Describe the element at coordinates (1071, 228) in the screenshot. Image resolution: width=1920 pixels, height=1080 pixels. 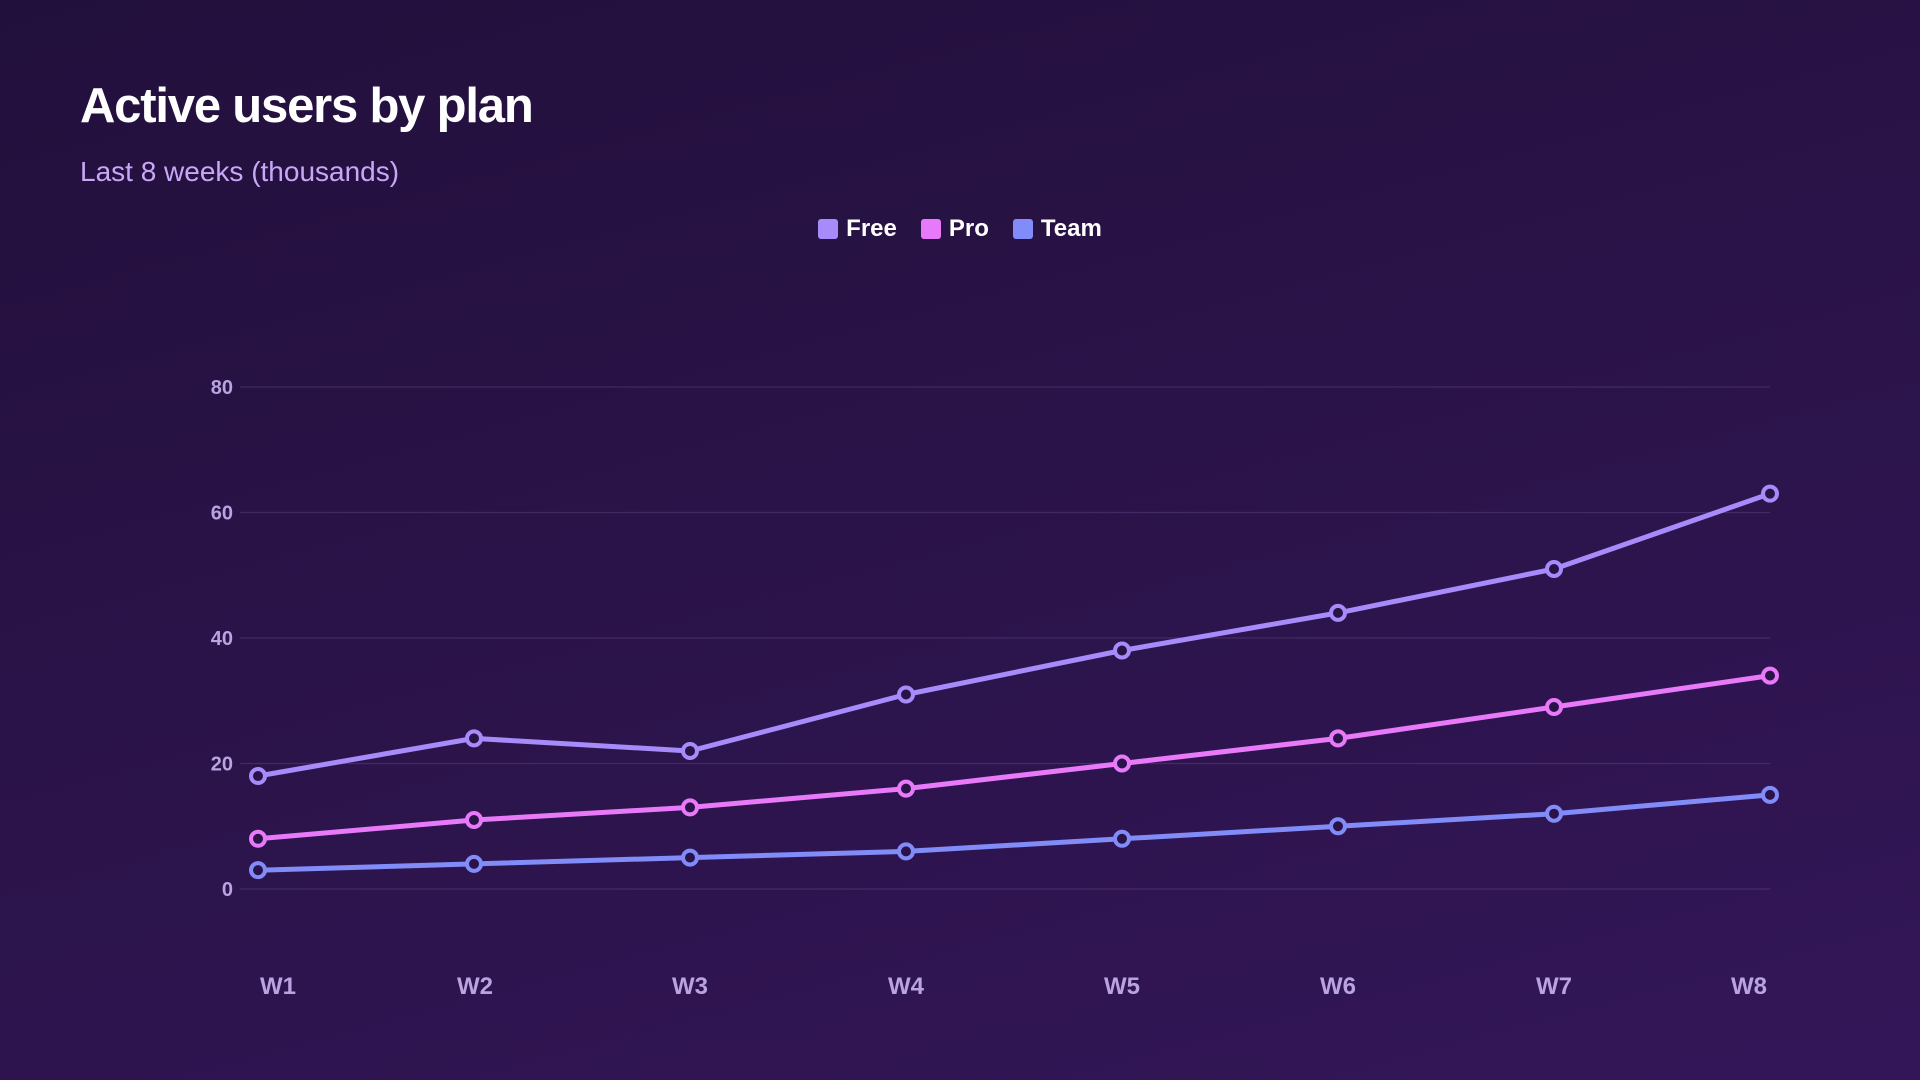
I see `legend-label: Team` at that location.